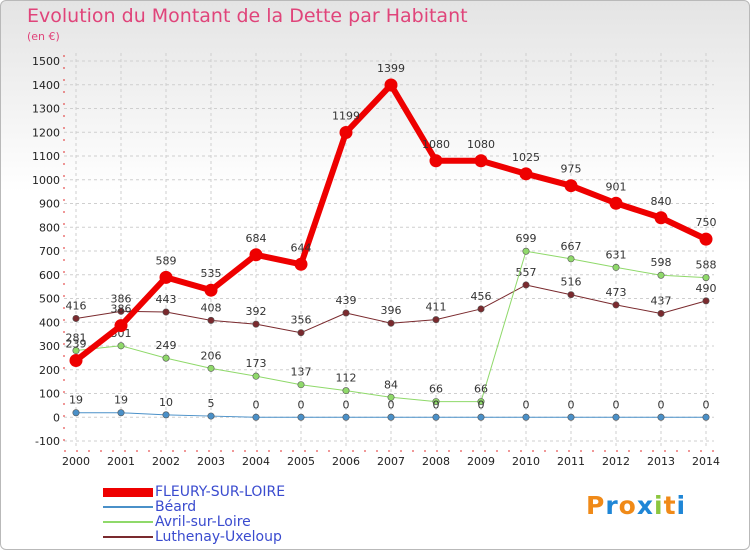  Describe the element at coordinates (256, 238) in the screenshot. I see `data-label: 684` at that location.